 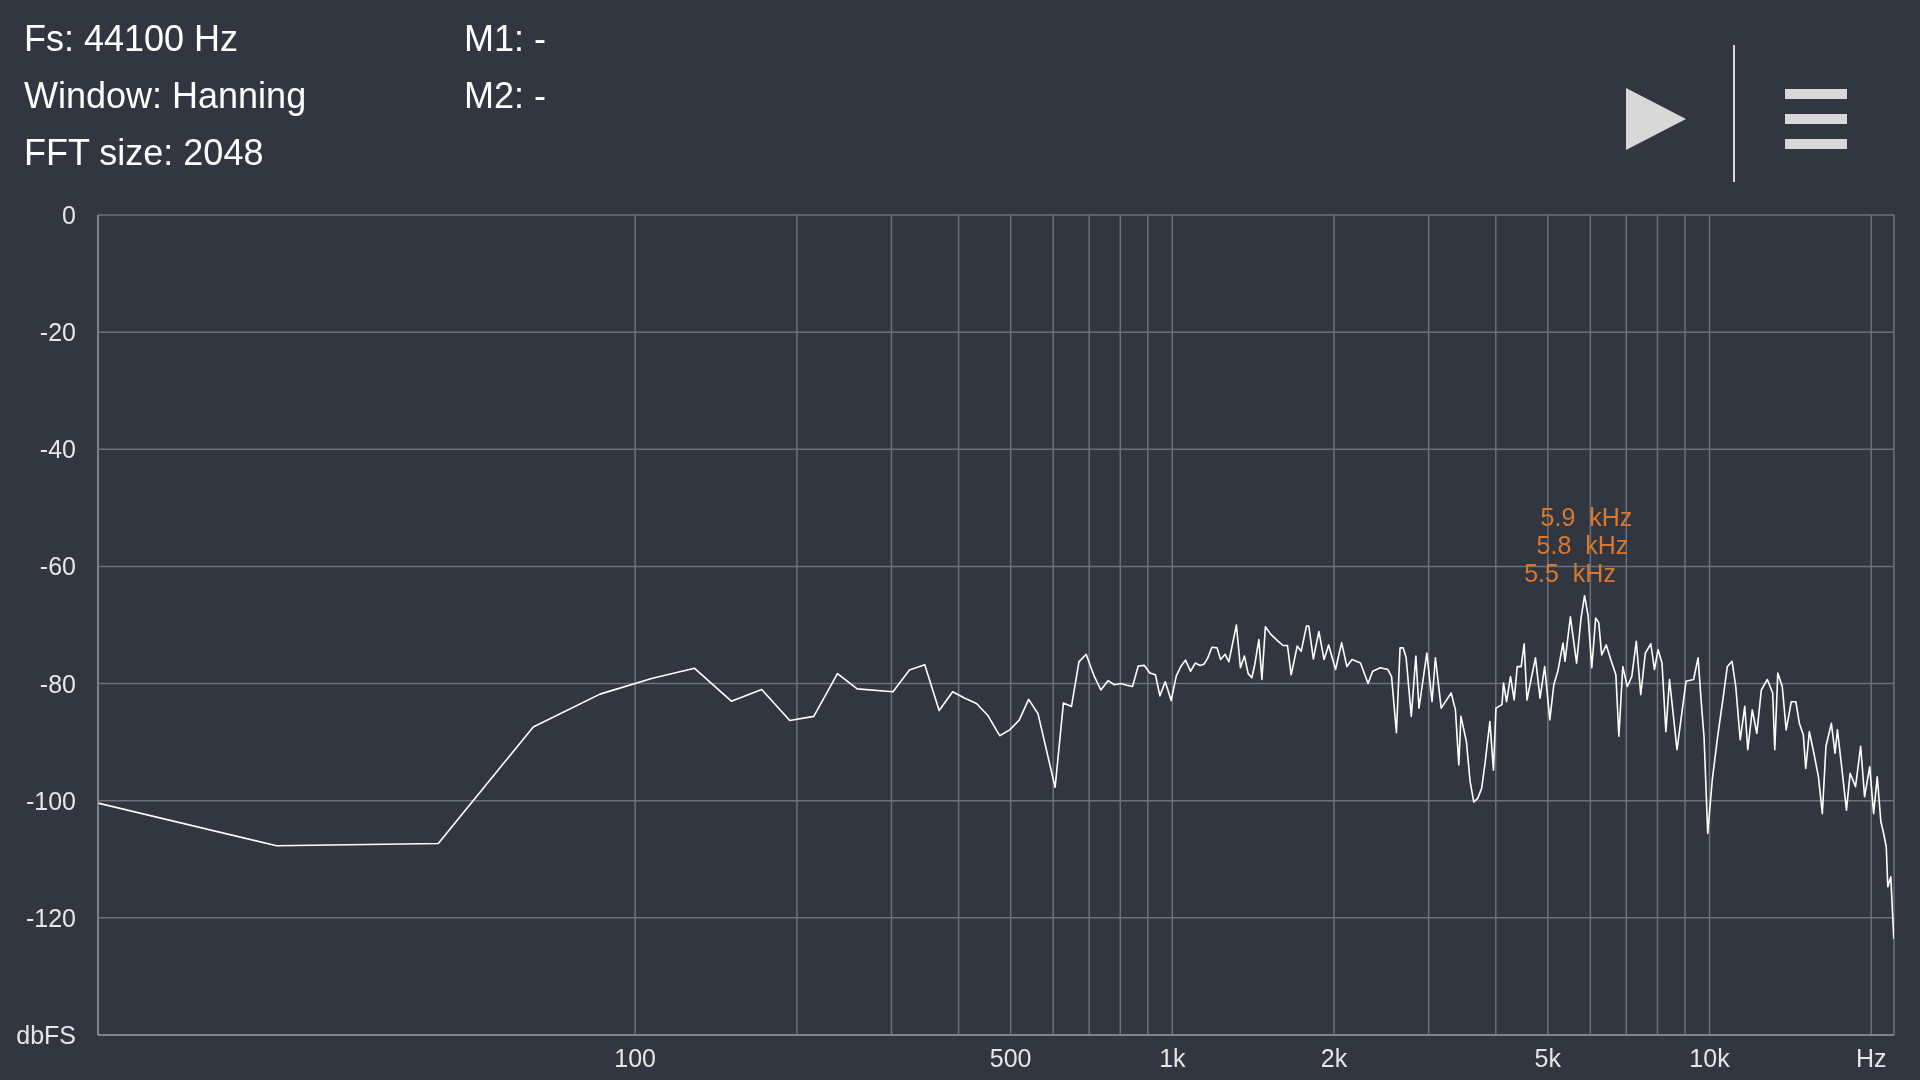 What do you see at coordinates (505, 96) in the screenshot?
I see `text: M2: -` at bounding box center [505, 96].